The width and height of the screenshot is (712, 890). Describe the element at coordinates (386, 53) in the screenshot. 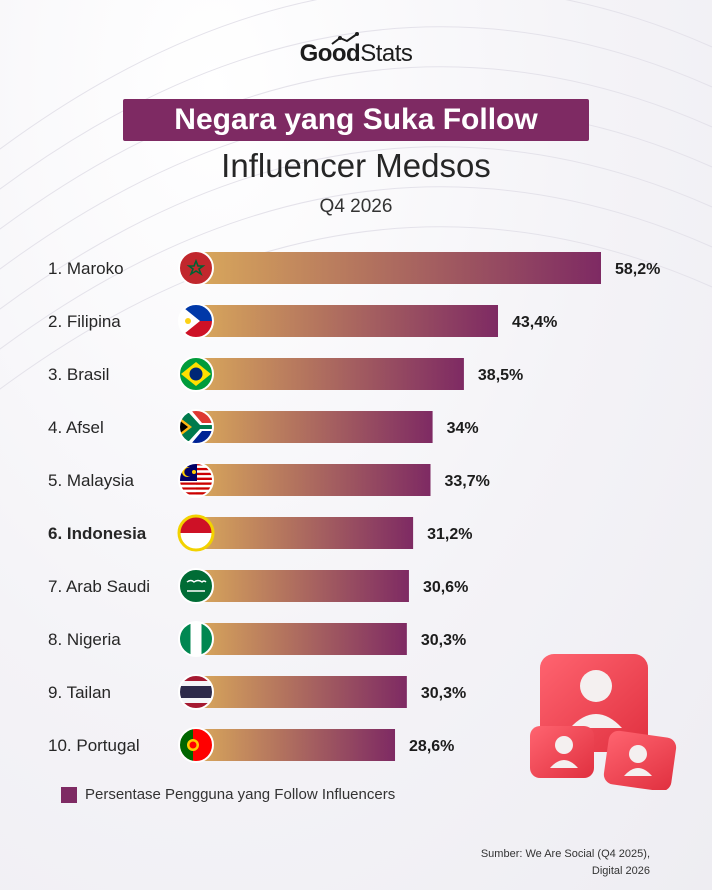

I see `logo-light-text: Stats` at that location.